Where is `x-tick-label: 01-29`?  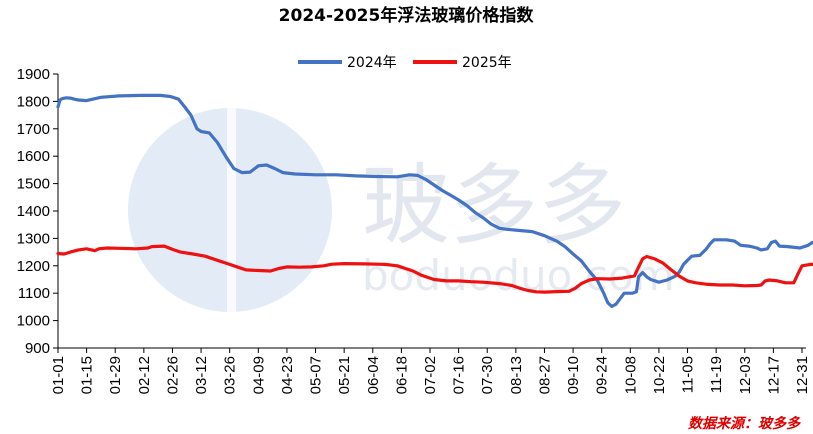
x-tick-label: 01-29 is located at coordinates (115, 375).